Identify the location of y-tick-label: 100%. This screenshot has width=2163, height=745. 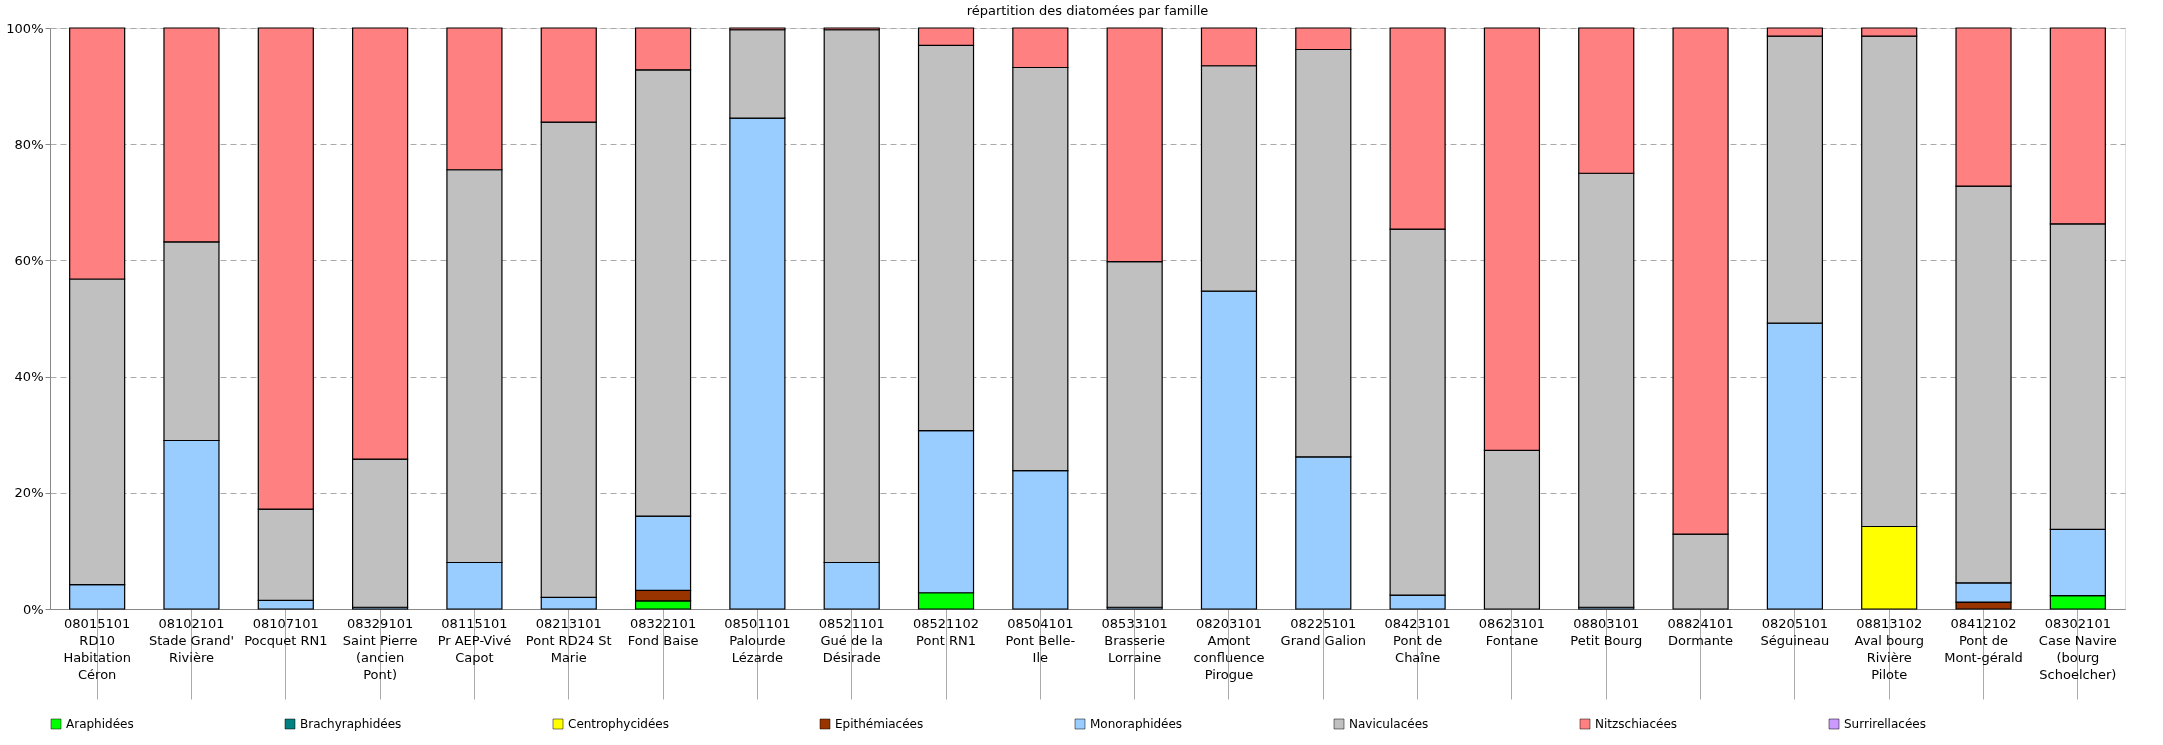
(25, 28).